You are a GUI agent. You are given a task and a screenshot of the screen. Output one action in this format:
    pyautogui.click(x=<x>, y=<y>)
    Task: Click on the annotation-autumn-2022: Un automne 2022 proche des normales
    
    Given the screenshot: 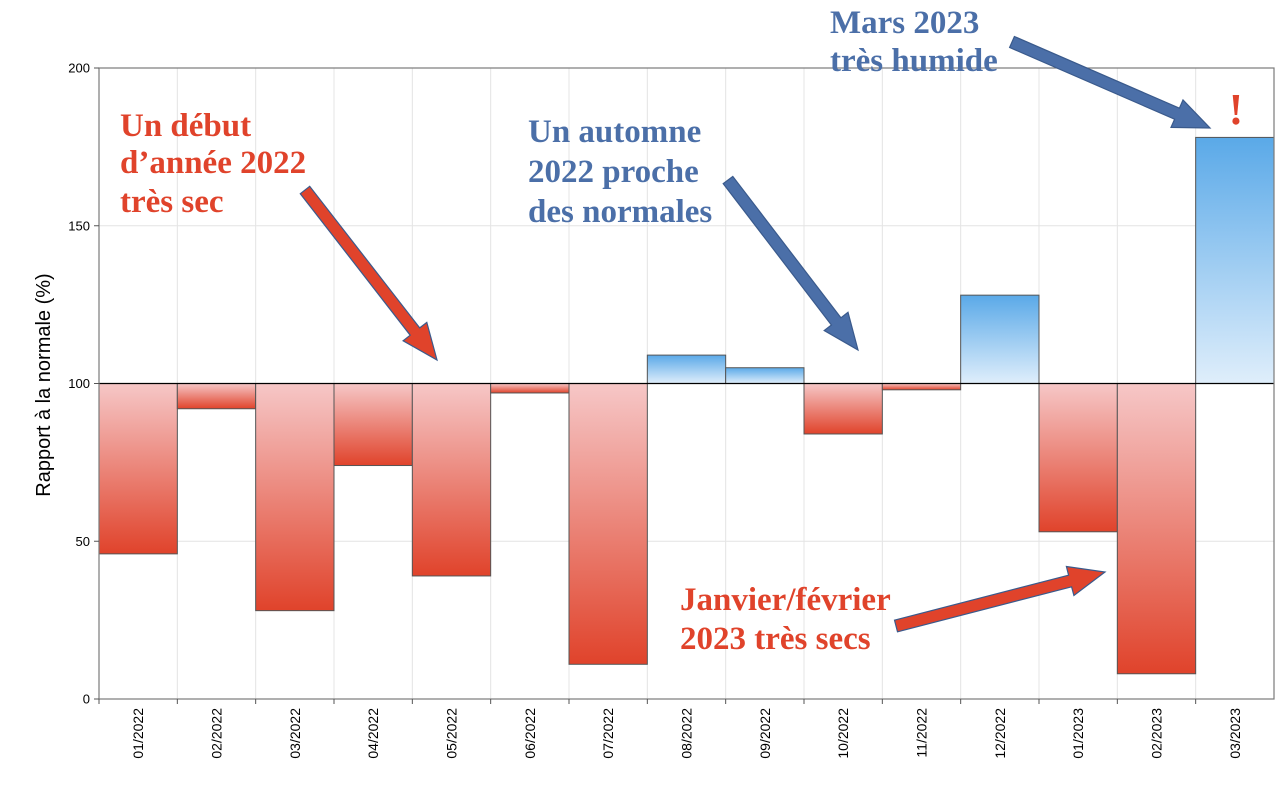 What is the action you would take?
    pyautogui.click(x=620, y=172)
    